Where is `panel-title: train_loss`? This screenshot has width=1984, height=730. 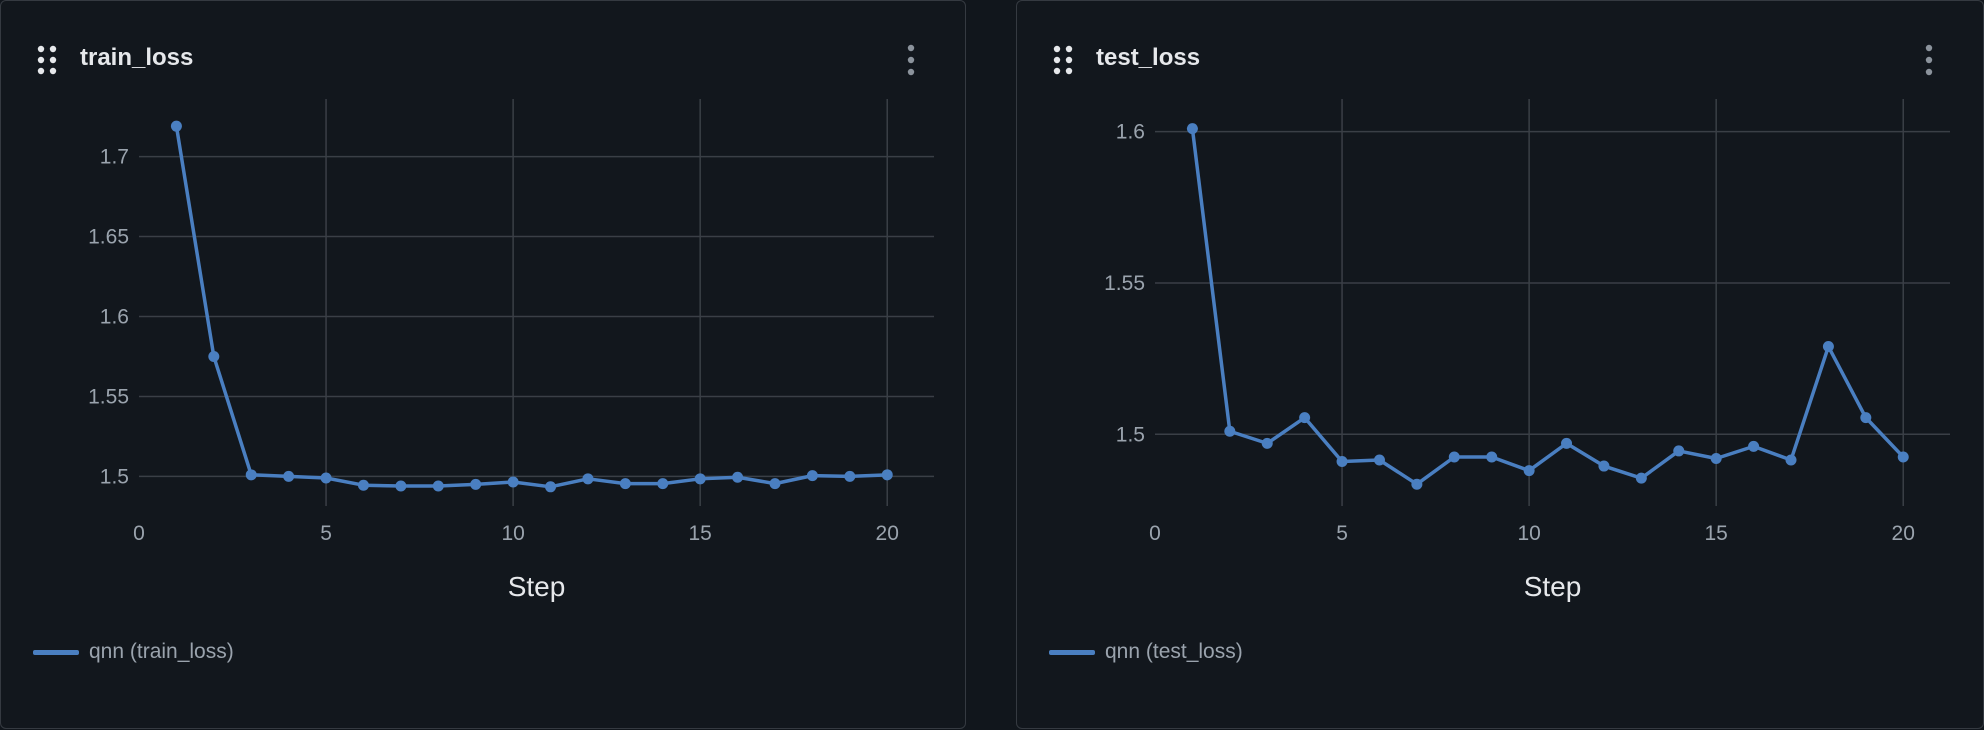
panel-title: train_loss is located at coordinates (137, 57).